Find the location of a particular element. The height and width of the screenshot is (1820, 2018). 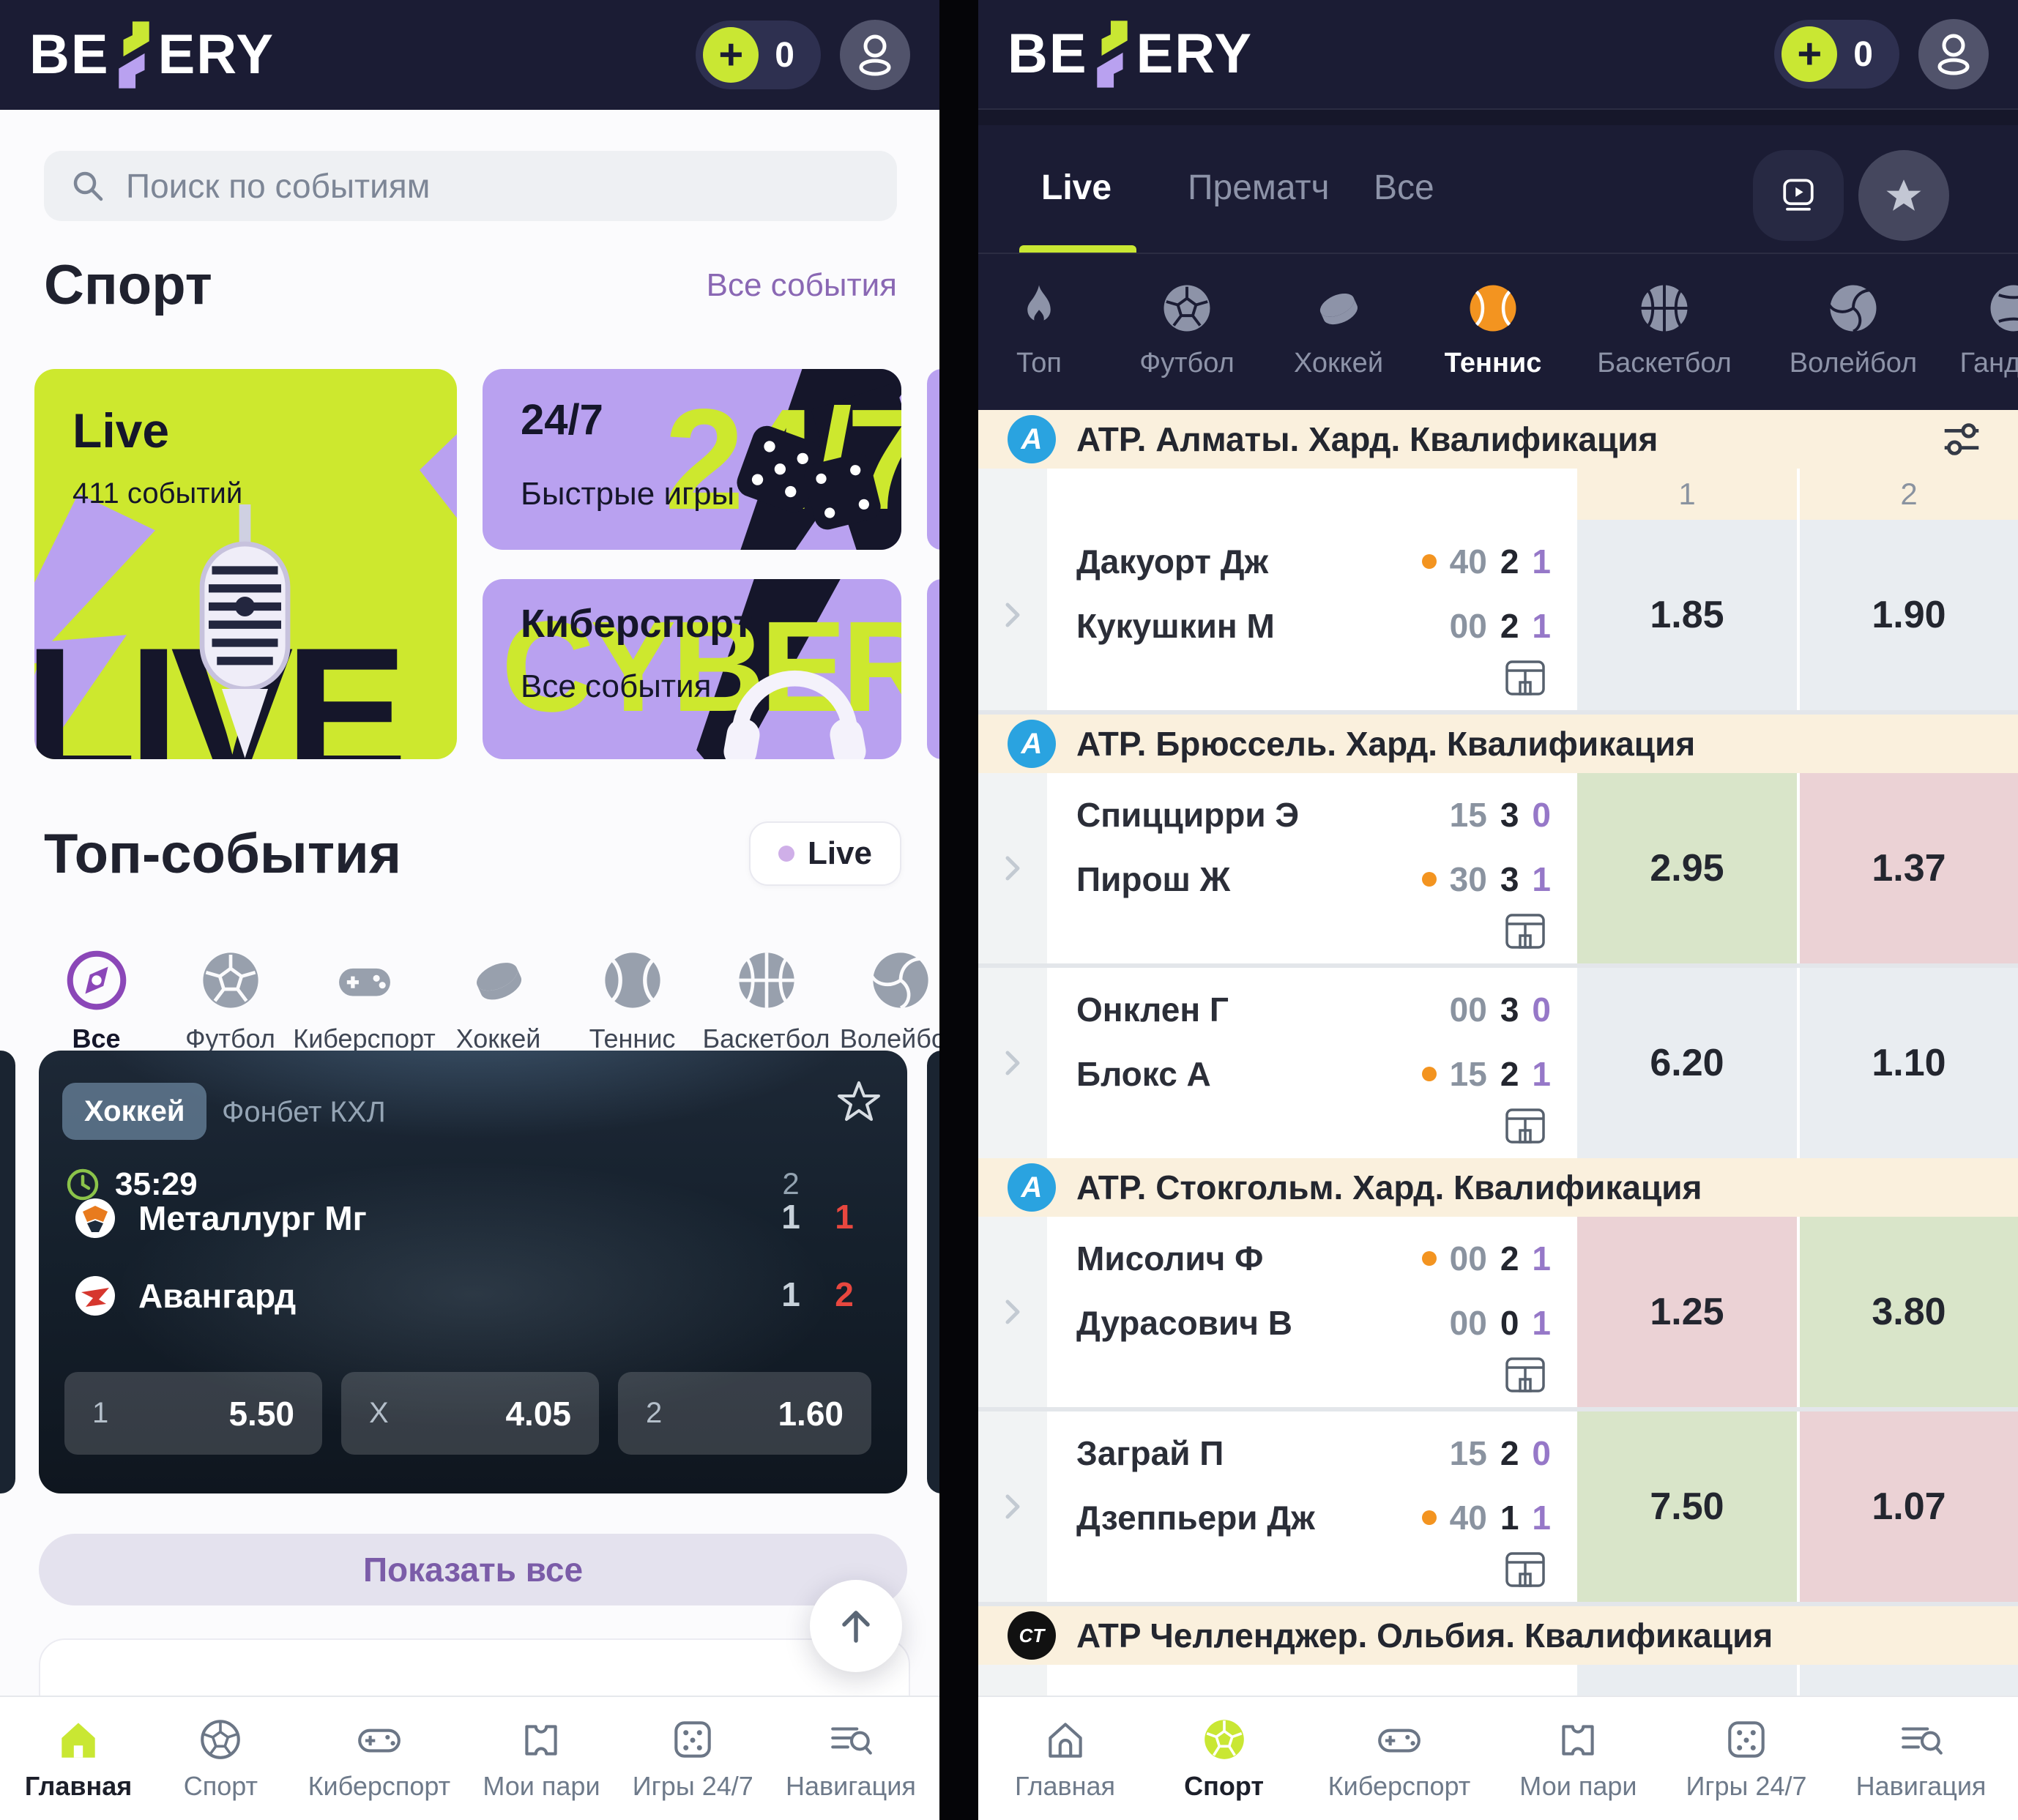

sport-tab-hockey: Хоккей is located at coordinates (1338, 330).